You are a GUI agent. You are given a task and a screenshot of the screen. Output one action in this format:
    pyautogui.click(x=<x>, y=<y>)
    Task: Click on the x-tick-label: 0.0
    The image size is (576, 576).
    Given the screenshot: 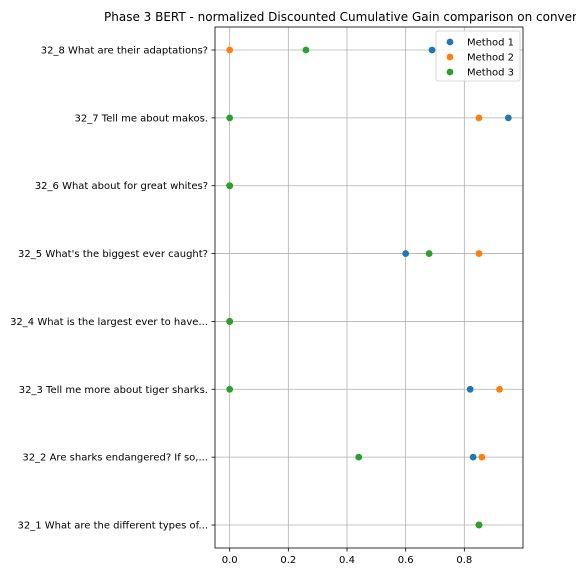 What is the action you would take?
    pyautogui.click(x=230, y=560)
    